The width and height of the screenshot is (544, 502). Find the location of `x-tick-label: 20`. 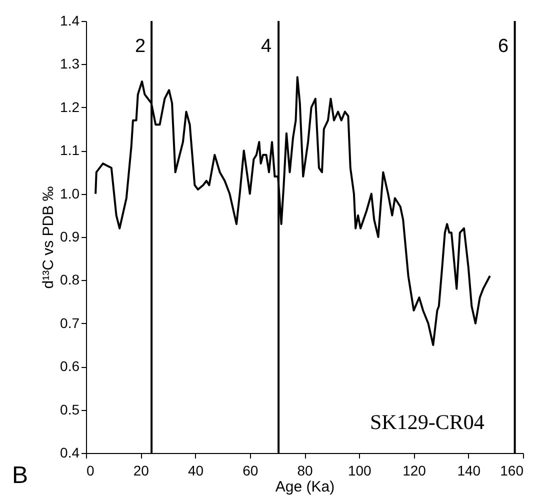

x-tick-label: 20 is located at coordinates (141, 470).